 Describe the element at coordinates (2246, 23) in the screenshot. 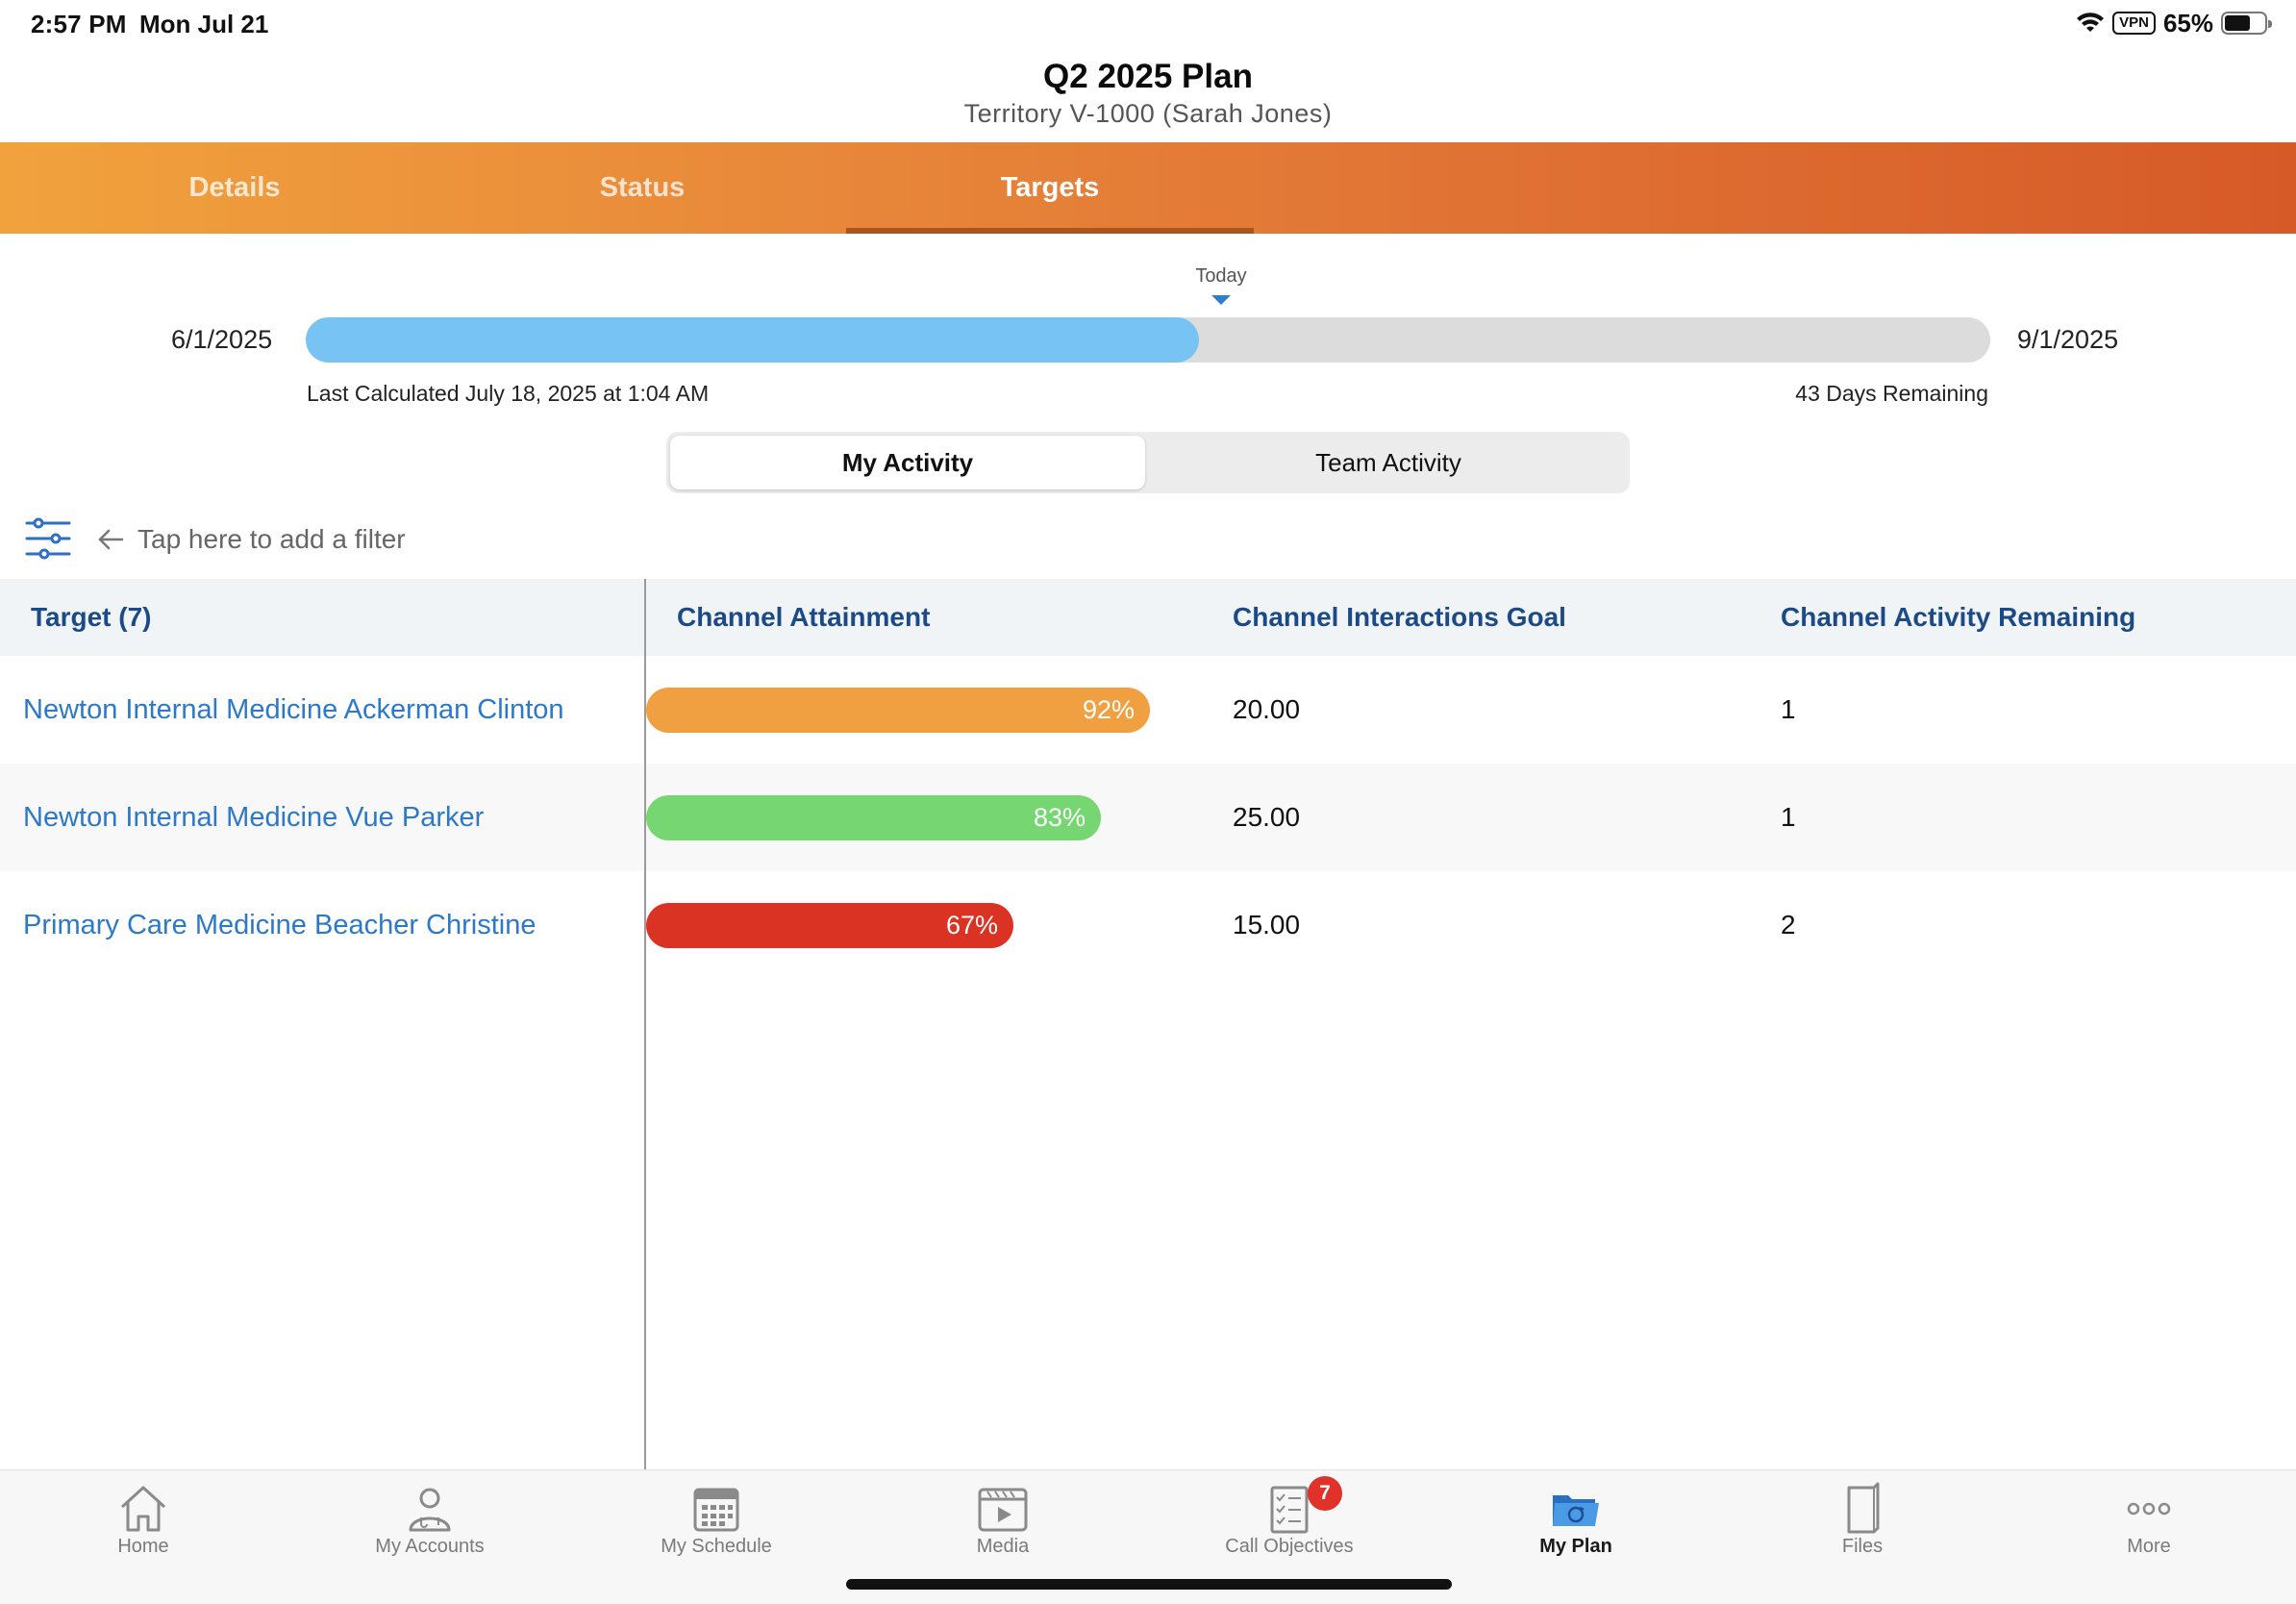

I see `battery-icon` at that location.